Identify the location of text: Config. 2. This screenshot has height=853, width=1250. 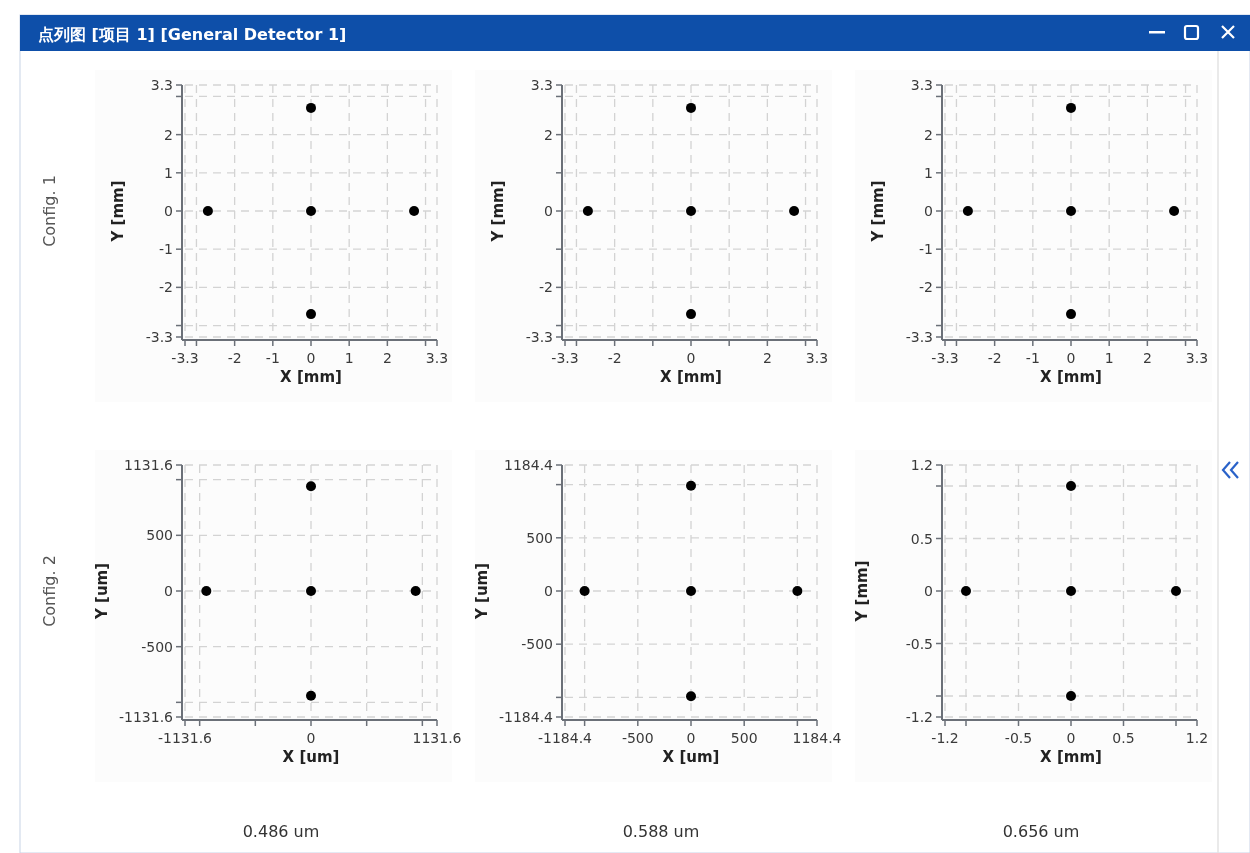
(49, 591).